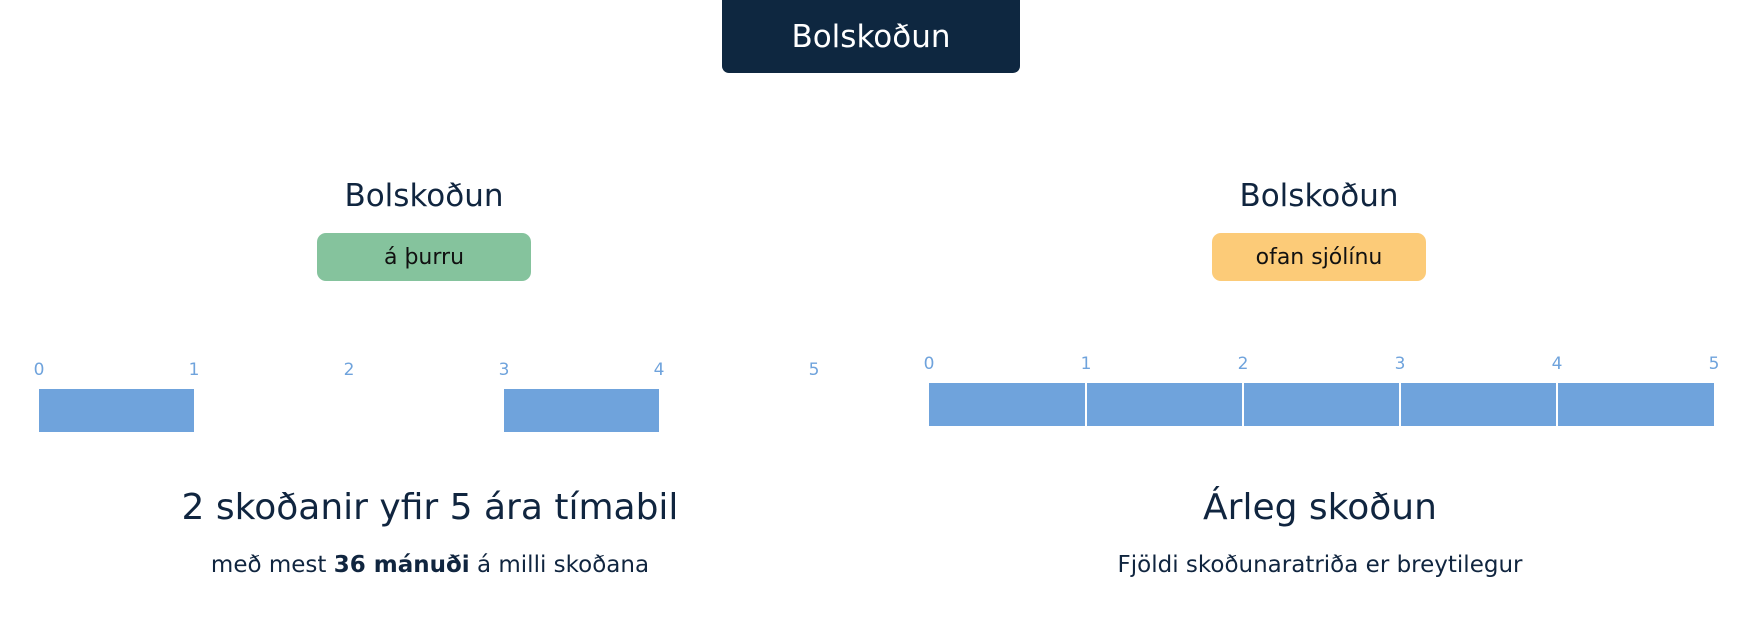 Image resolution: width=1739 pixels, height=632 pixels. I want to click on right-panel-pill: ofan sjólínu, so click(1319, 257).